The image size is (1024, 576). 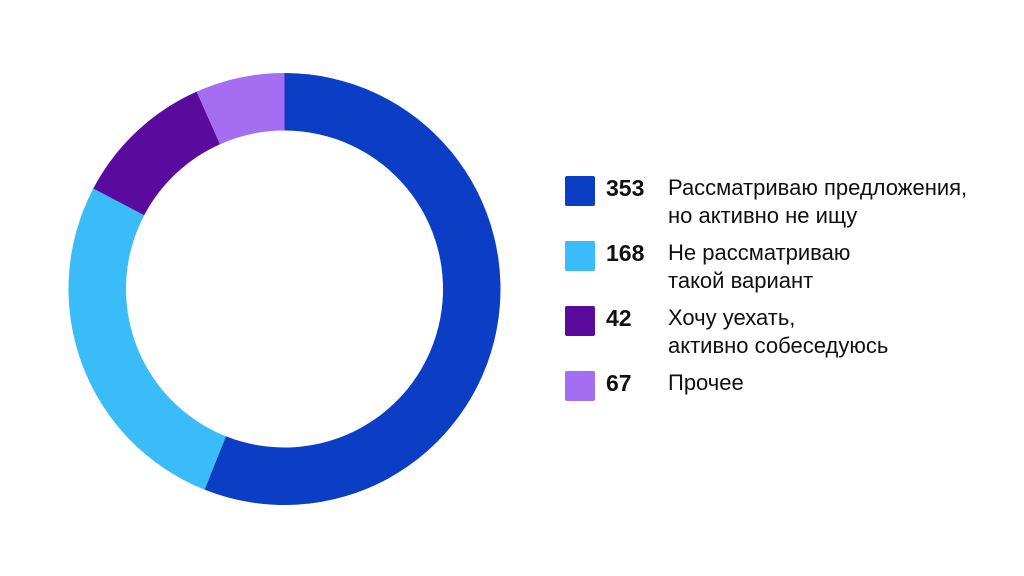 What do you see at coordinates (759, 252) in the screenshot?
I see `legend-label-line: Не рассматриваю` at bounding box center [759, 252].